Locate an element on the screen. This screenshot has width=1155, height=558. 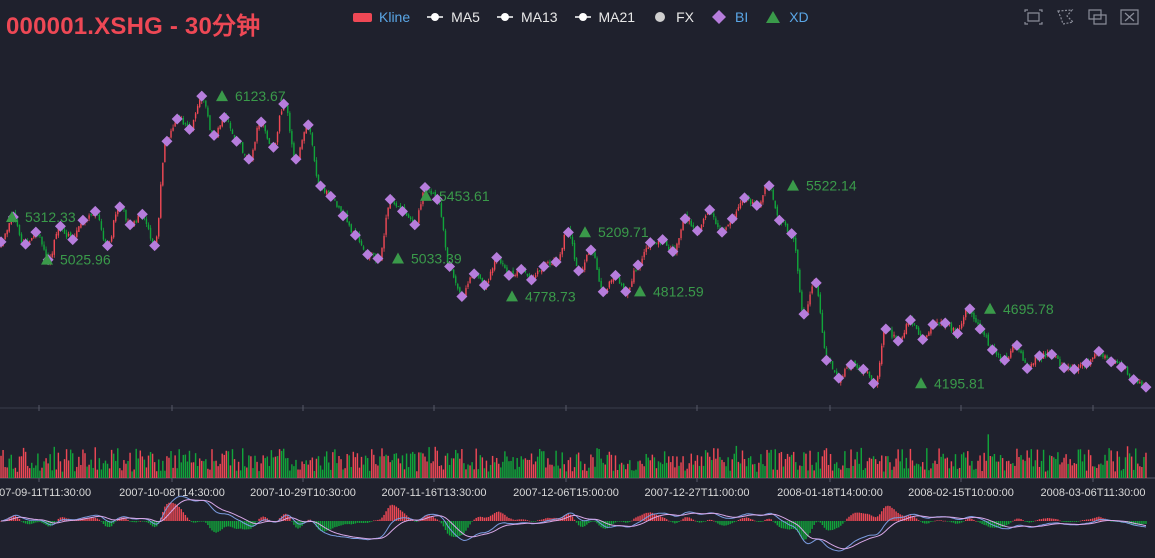
zoom-icon is located at coordinates (1033, 17).